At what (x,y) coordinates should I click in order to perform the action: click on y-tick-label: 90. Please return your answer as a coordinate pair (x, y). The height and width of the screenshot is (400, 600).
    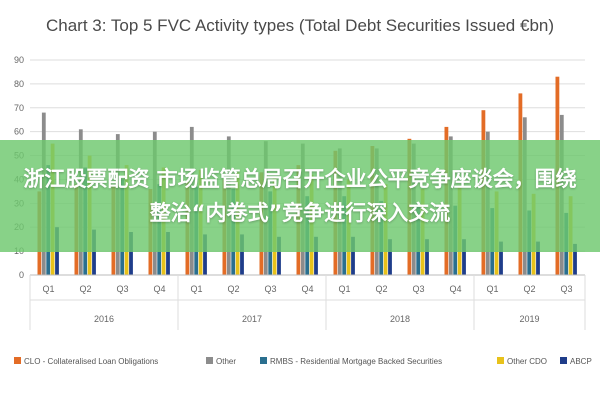
    Looking at the image, I should click on (19, 60).